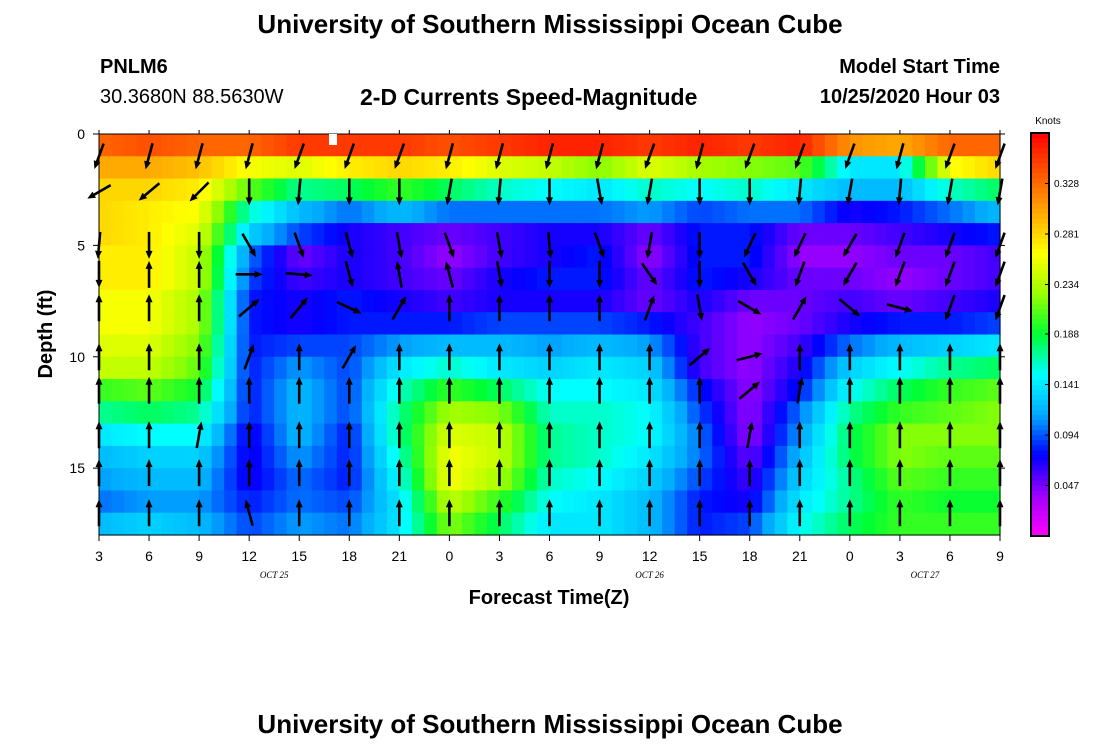 The image size is (1100, 750). I want to click on x-tick-label: 15, so click(299, 556).